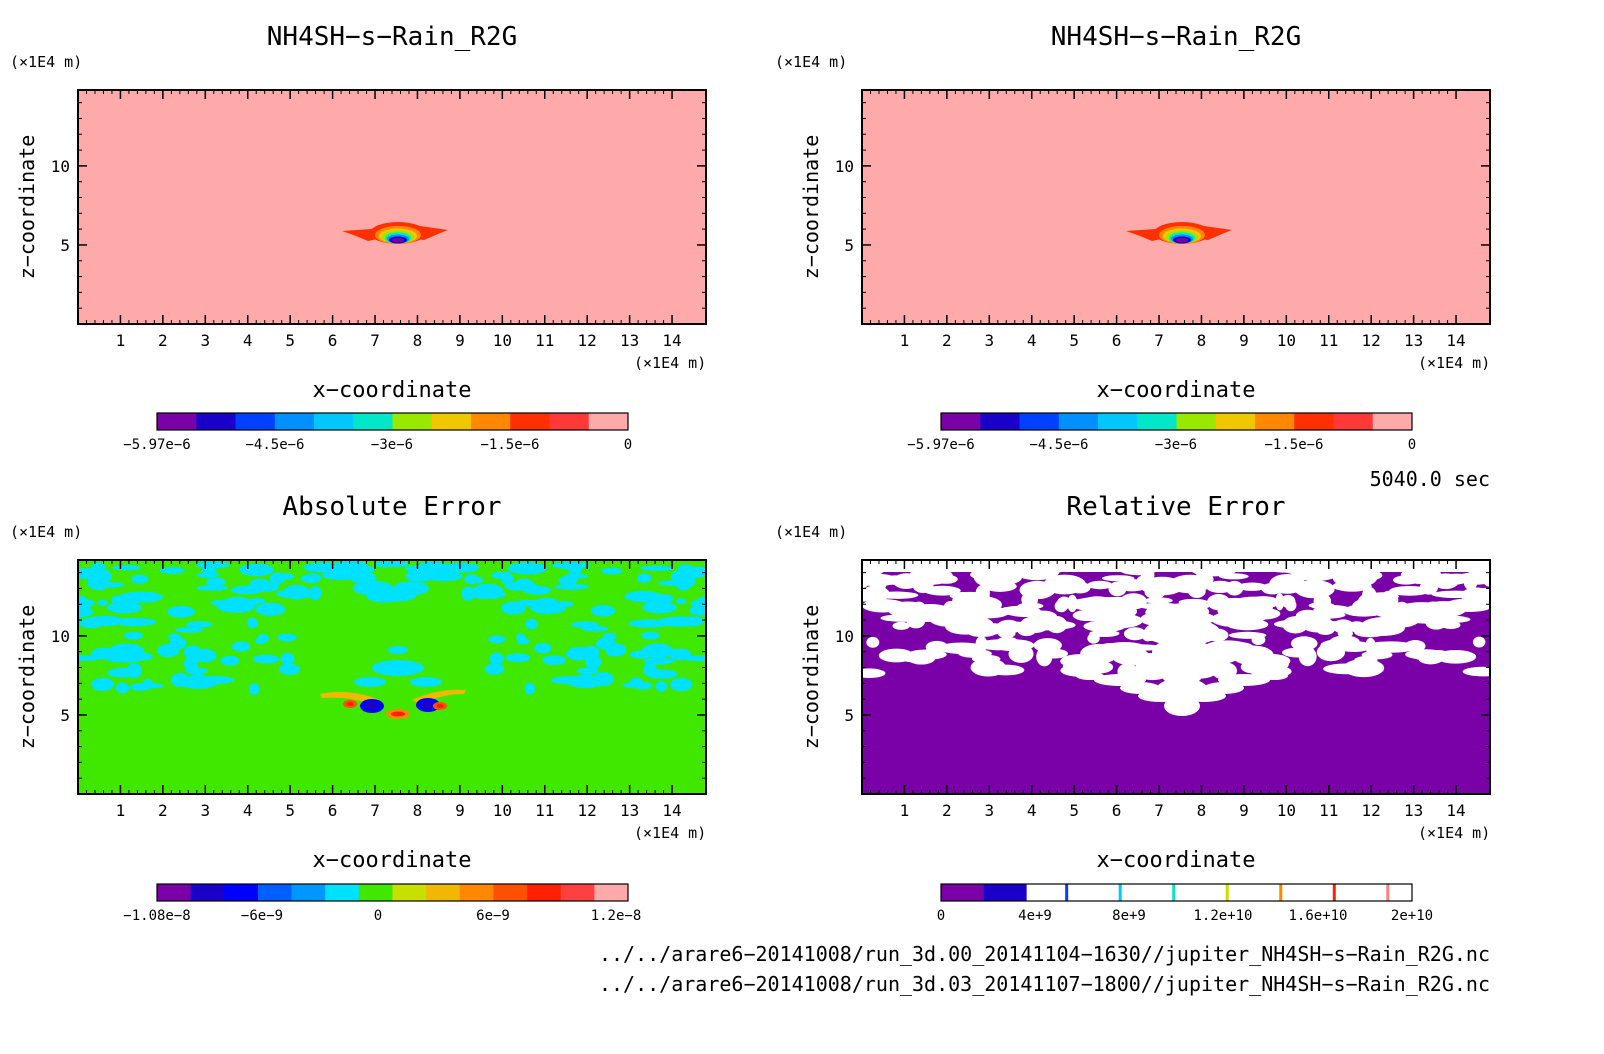  Describe the element at coordinates (1175, 507) in the screenshot. I see `panel-title: Relative Error` at that location.